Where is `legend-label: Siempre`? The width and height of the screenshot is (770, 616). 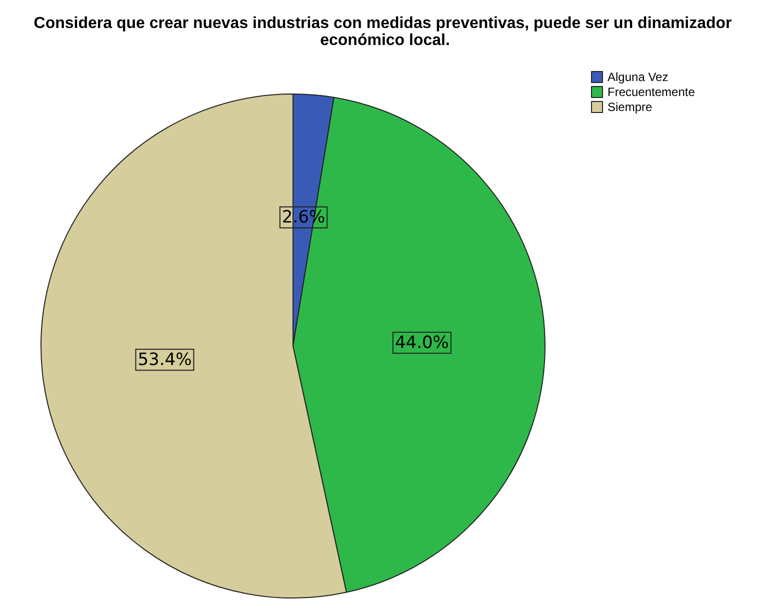 legend-label: Siempre is located at coordinates (630, 107).